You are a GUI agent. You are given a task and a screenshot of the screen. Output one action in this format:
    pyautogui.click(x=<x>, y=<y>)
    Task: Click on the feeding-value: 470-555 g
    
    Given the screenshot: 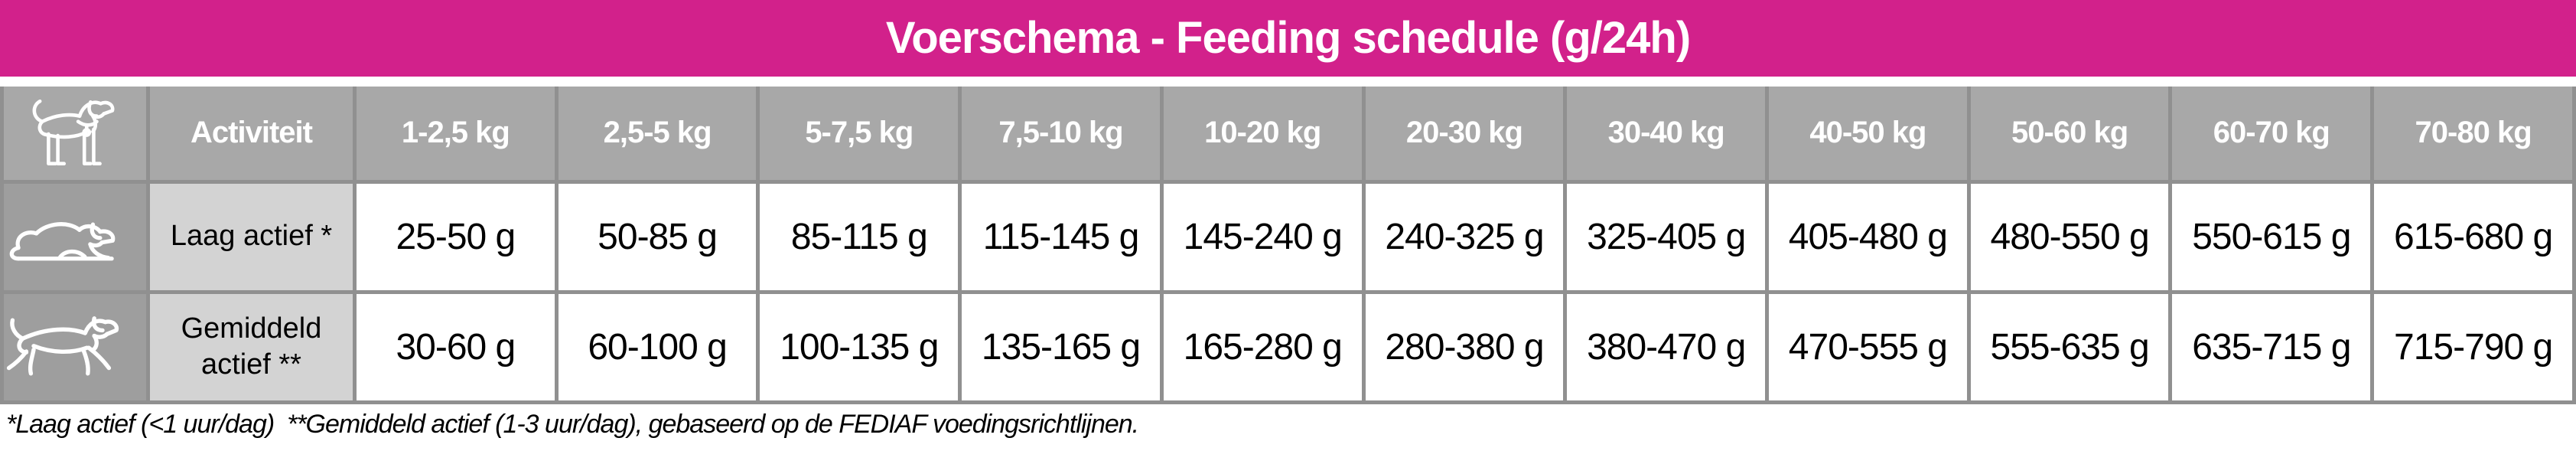 What is the action you would take?
    pyautogui.click(x=1868, y=346)
    